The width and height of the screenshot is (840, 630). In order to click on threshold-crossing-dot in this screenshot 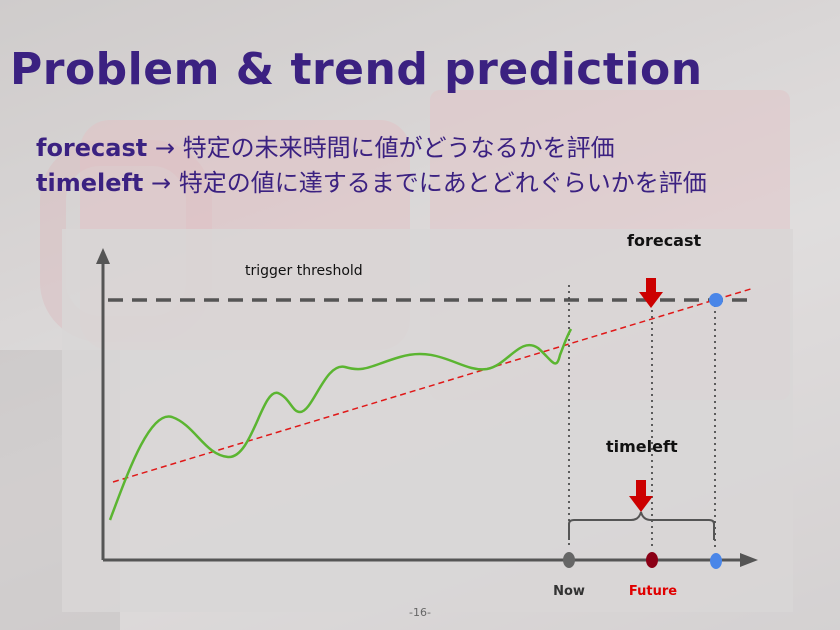, I will do `click(716, 300)`.